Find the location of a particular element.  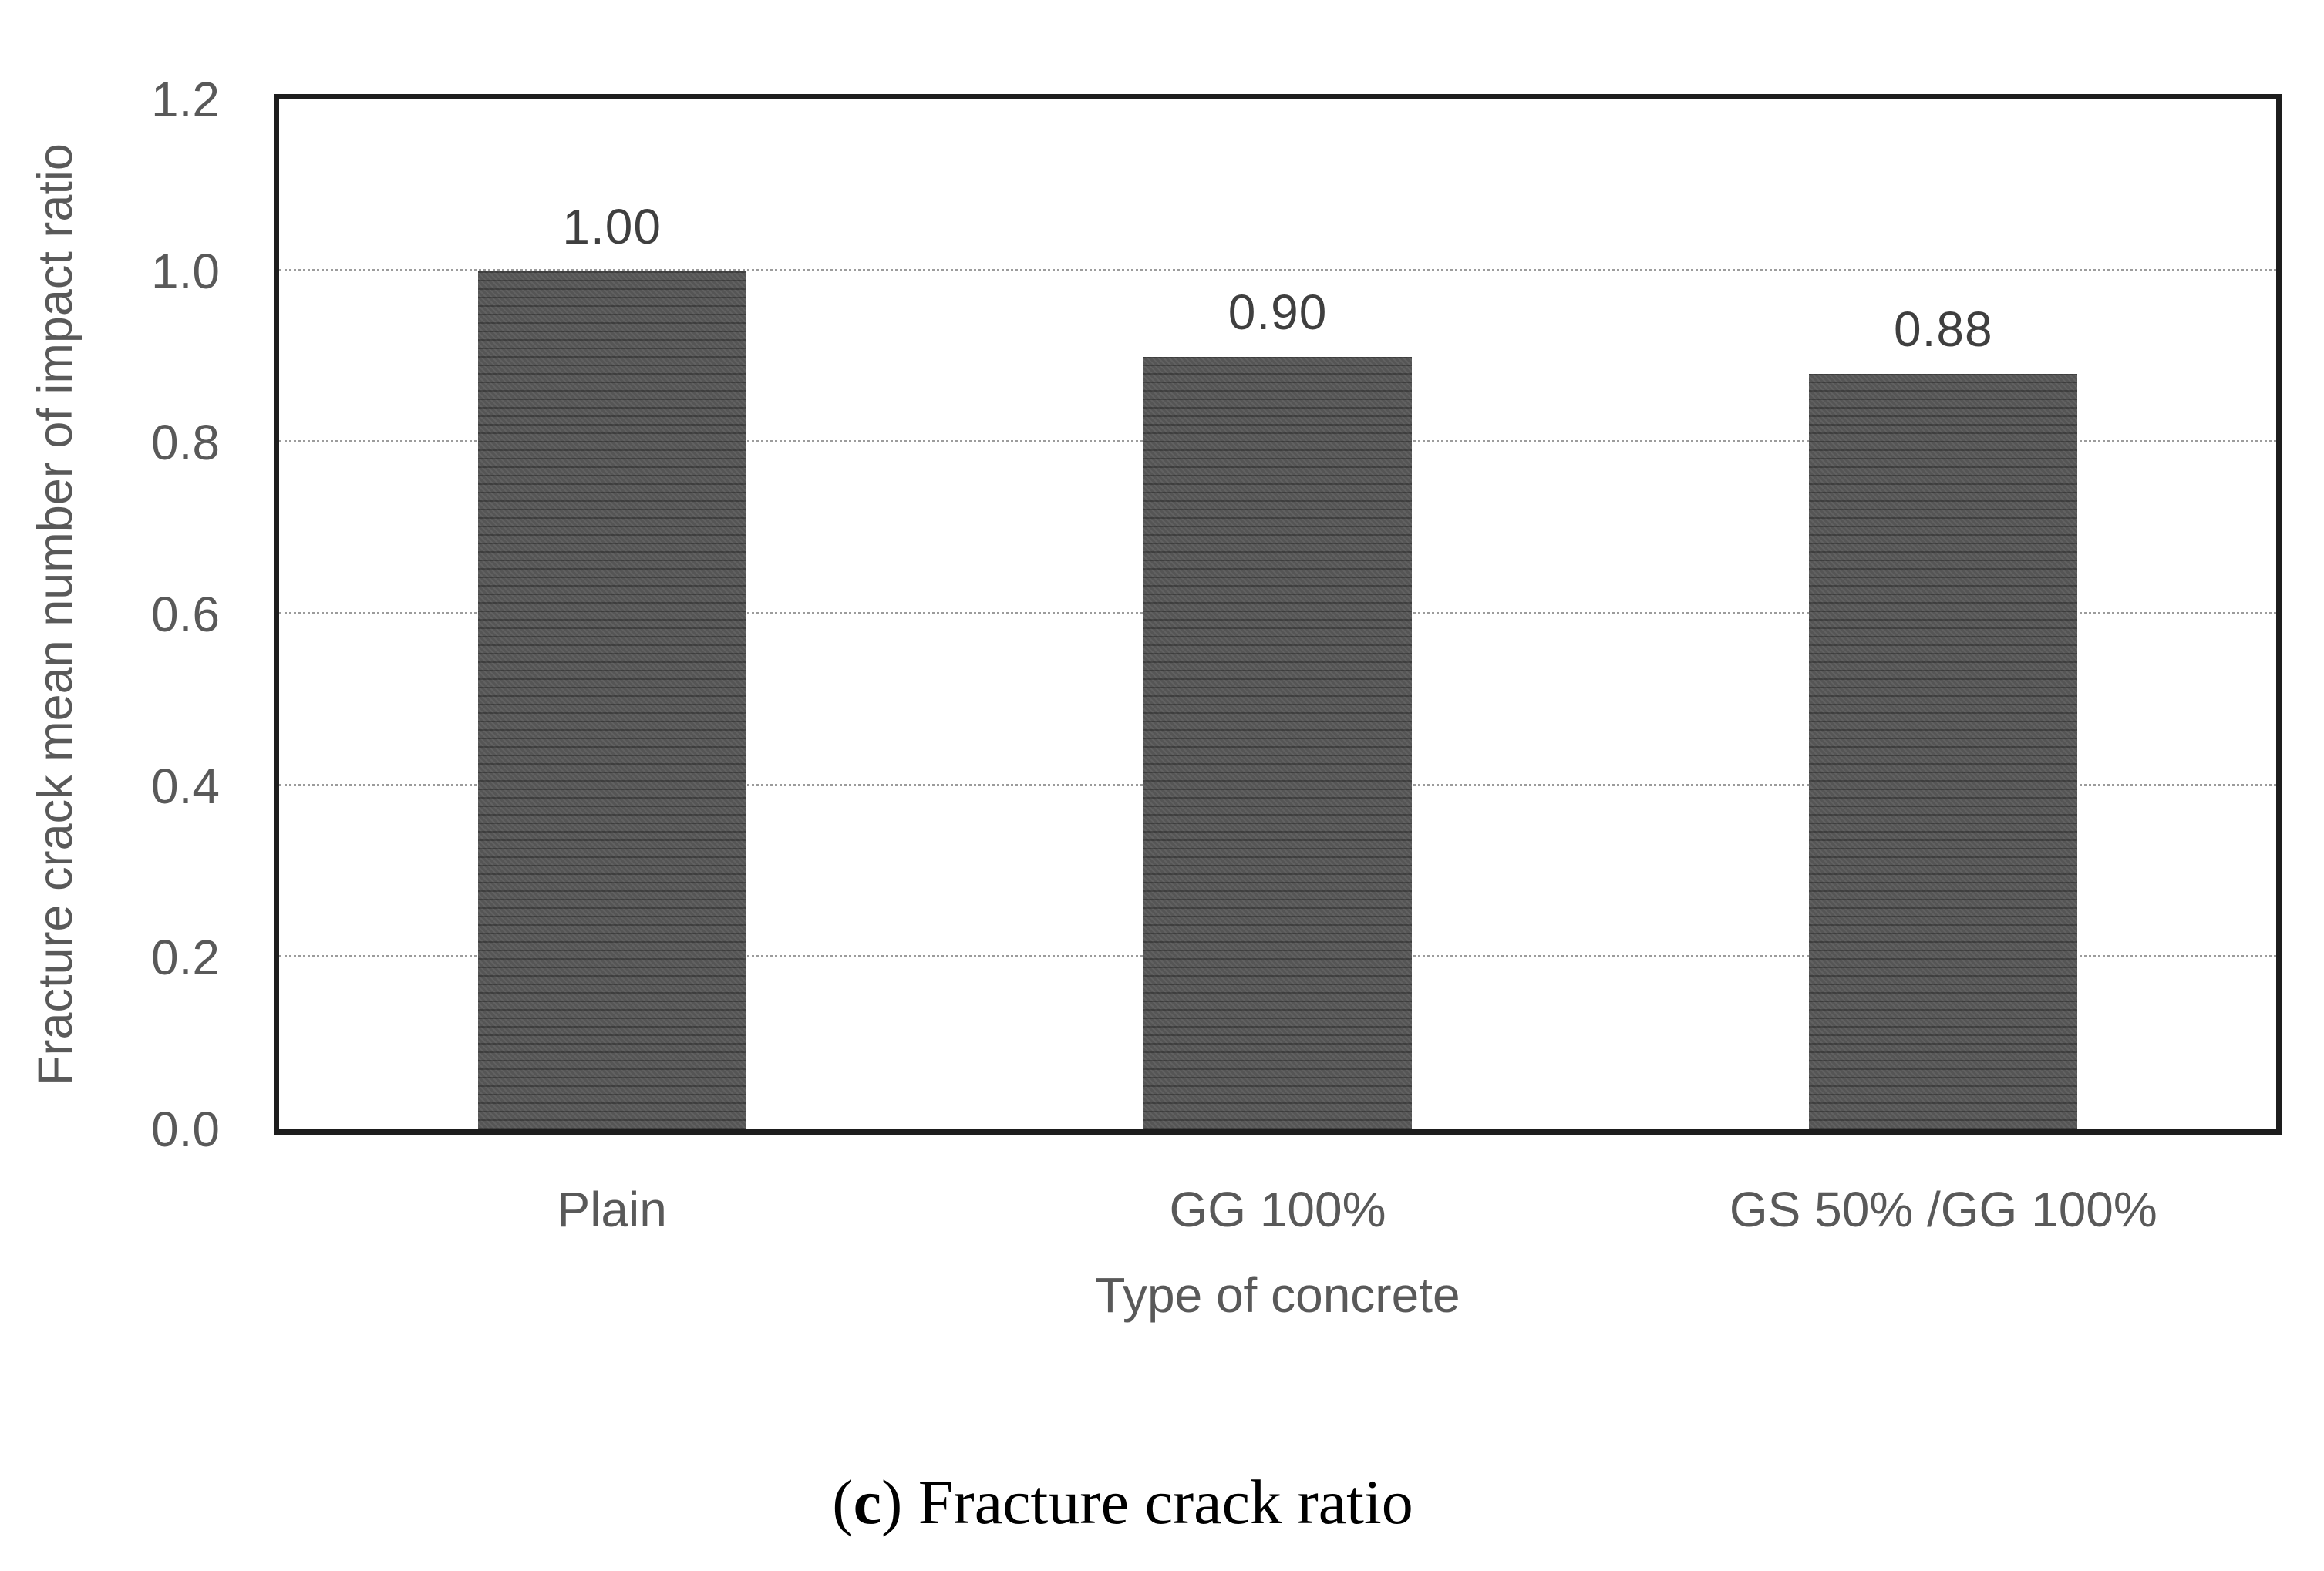

caption-index: c is located at coordinates (867, 1502).